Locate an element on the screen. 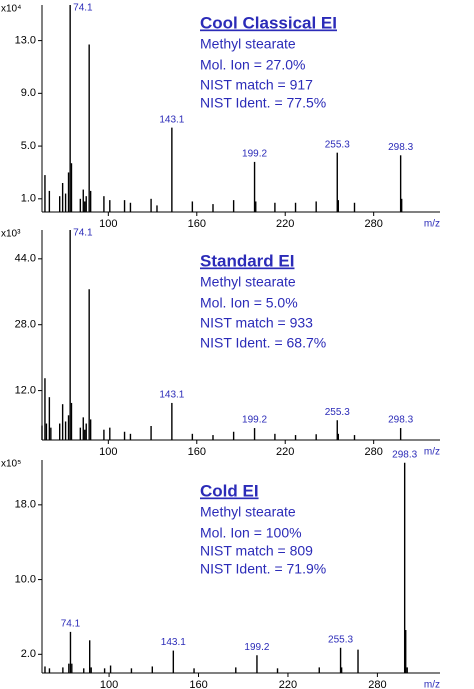  panel-title: Standard EI is located at coordinates (247, 260).